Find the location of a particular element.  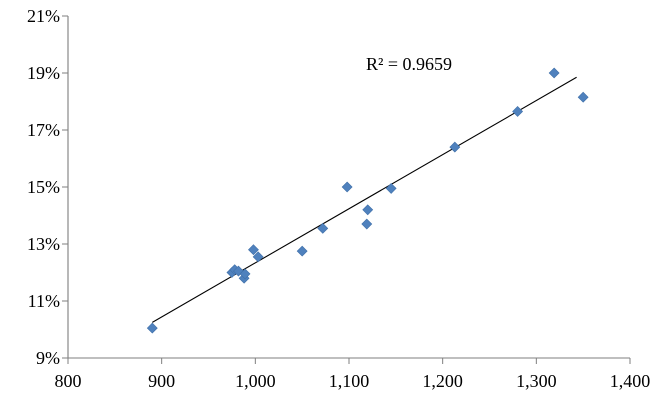

x-axis-tick-label: 1,000 is located at coordinates (255, 381).